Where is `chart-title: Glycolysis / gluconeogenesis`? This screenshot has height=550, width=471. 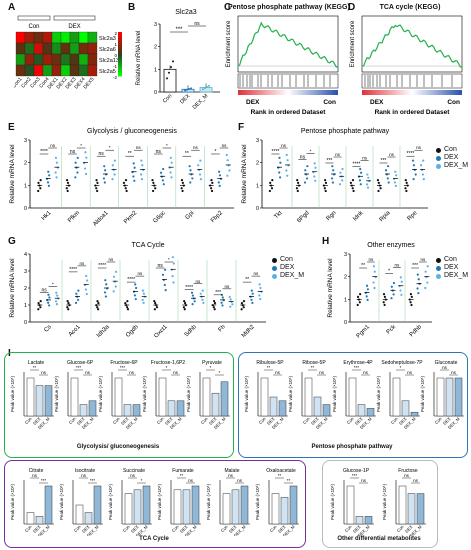
chart-title: Glycolysis / gluconeogenesis is located at coordinates (132, 131).